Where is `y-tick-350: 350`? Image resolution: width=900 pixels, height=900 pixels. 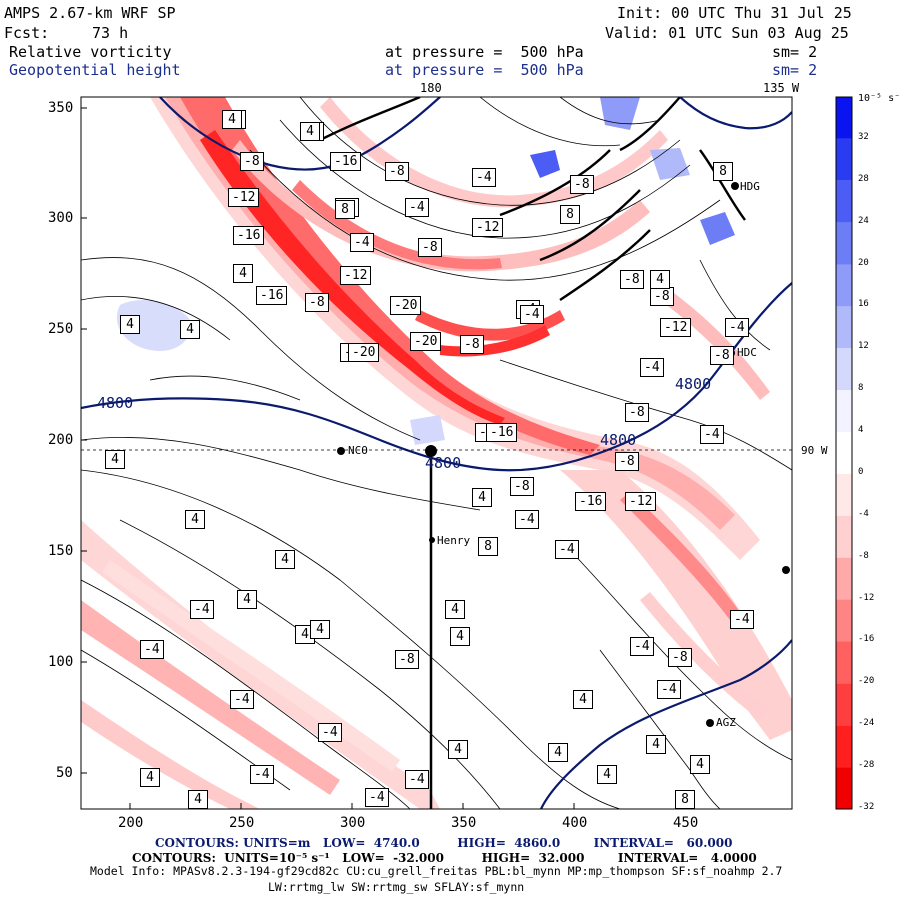
y-tick-350: 350 is located at coordinates (61, 108).